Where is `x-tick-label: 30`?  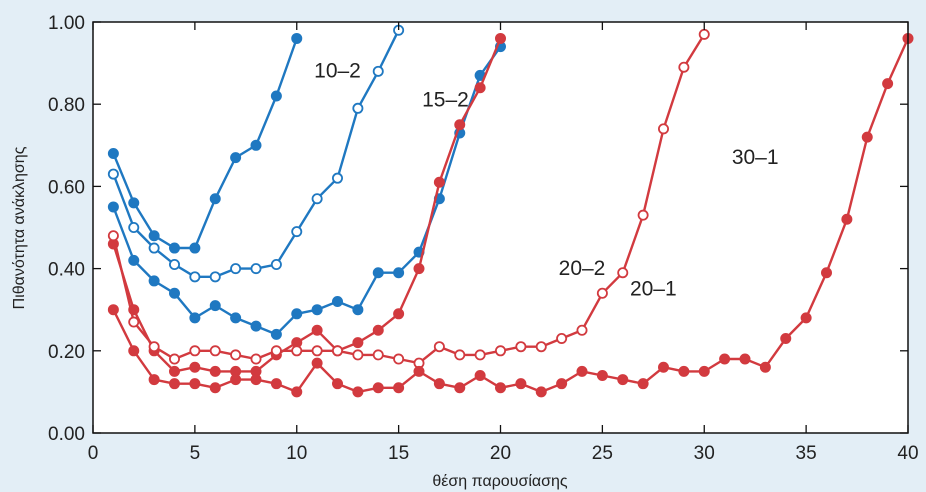
x-tick-label: 30 is located at coordinates (704, 453).